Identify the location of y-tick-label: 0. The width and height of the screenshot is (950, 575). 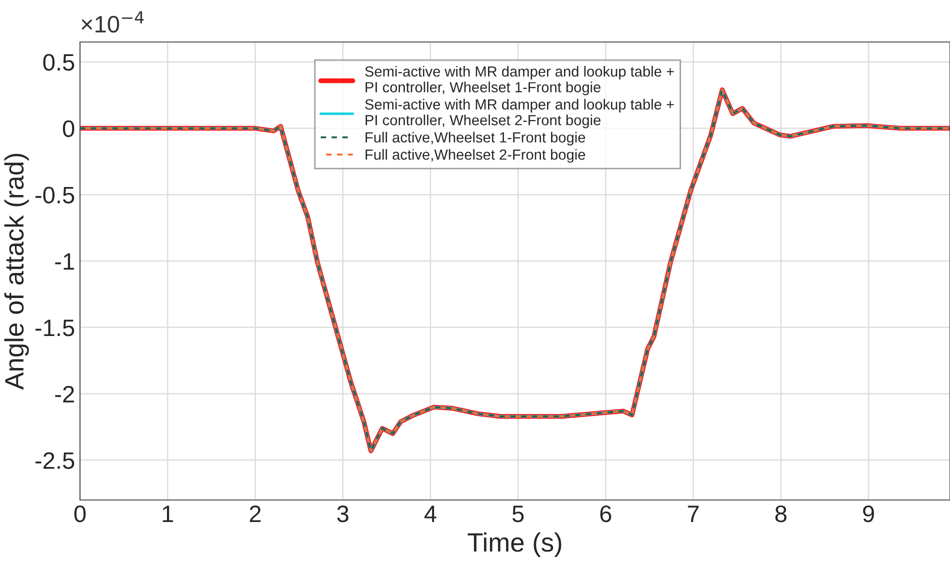
(68, 129).